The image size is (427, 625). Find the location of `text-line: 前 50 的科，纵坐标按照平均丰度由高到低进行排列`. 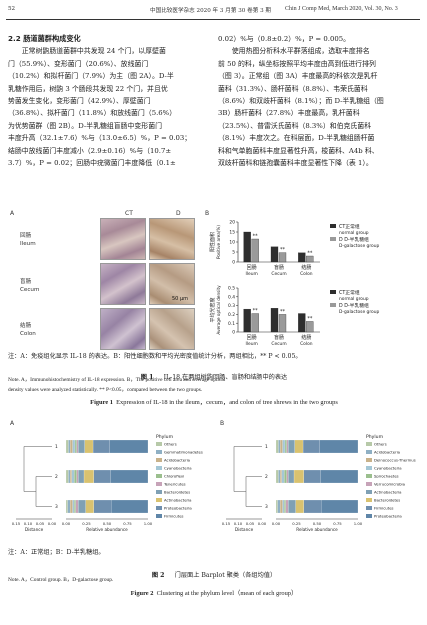

text-line: 前 50 的科，纵坐标按照平均丰度由高到低进行排列 is located at coordinates (297, 63).